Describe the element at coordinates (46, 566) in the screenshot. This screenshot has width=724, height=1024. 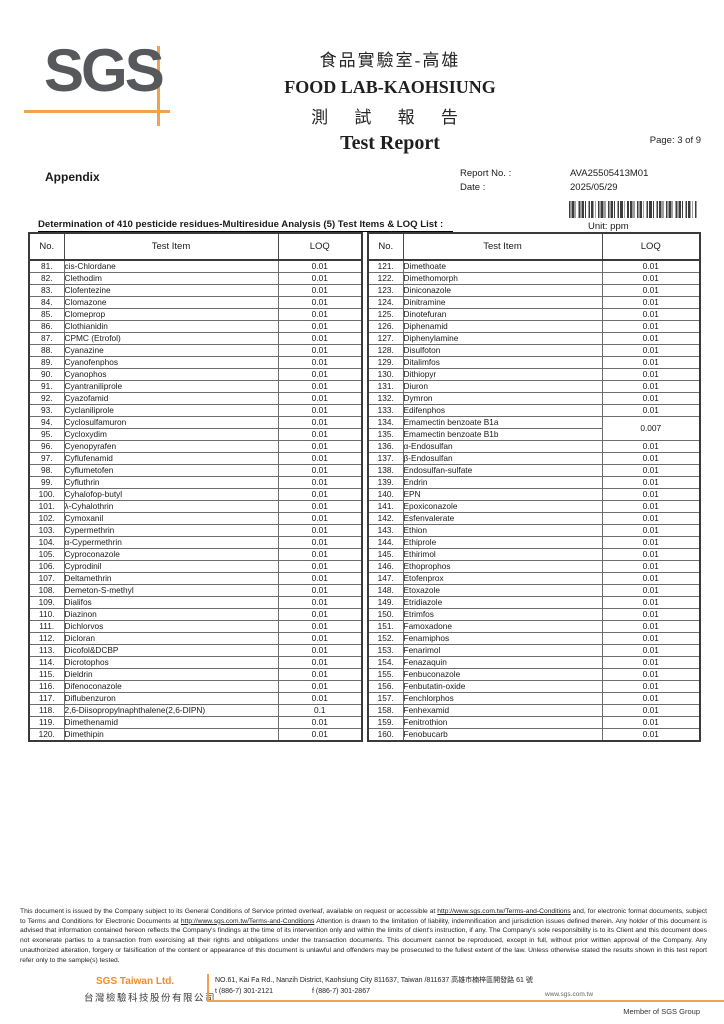
I see `row-number-cell: 106.` at that location.